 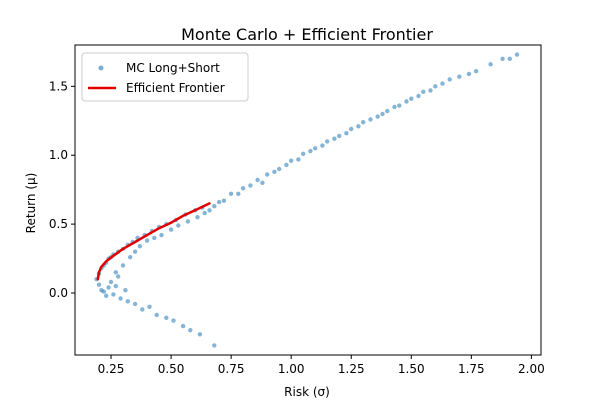 I want to click on x-tick-label: 1.25, so click(x=351, y=369).